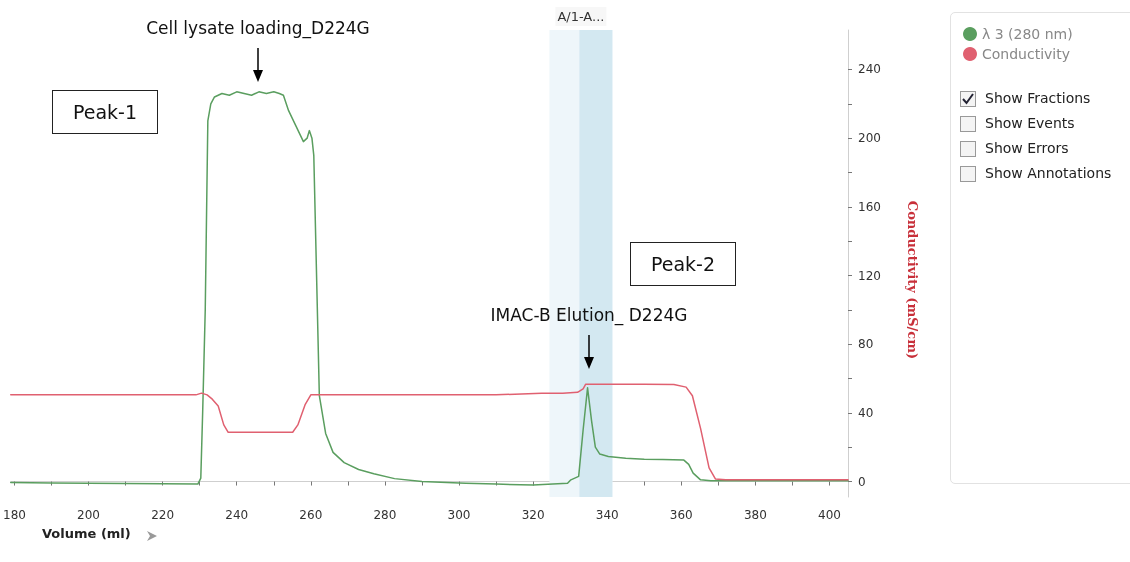  What do you see at coordinates (429, 432) in the screenshot?
I see `line-series` at bounding box center [429, 432].